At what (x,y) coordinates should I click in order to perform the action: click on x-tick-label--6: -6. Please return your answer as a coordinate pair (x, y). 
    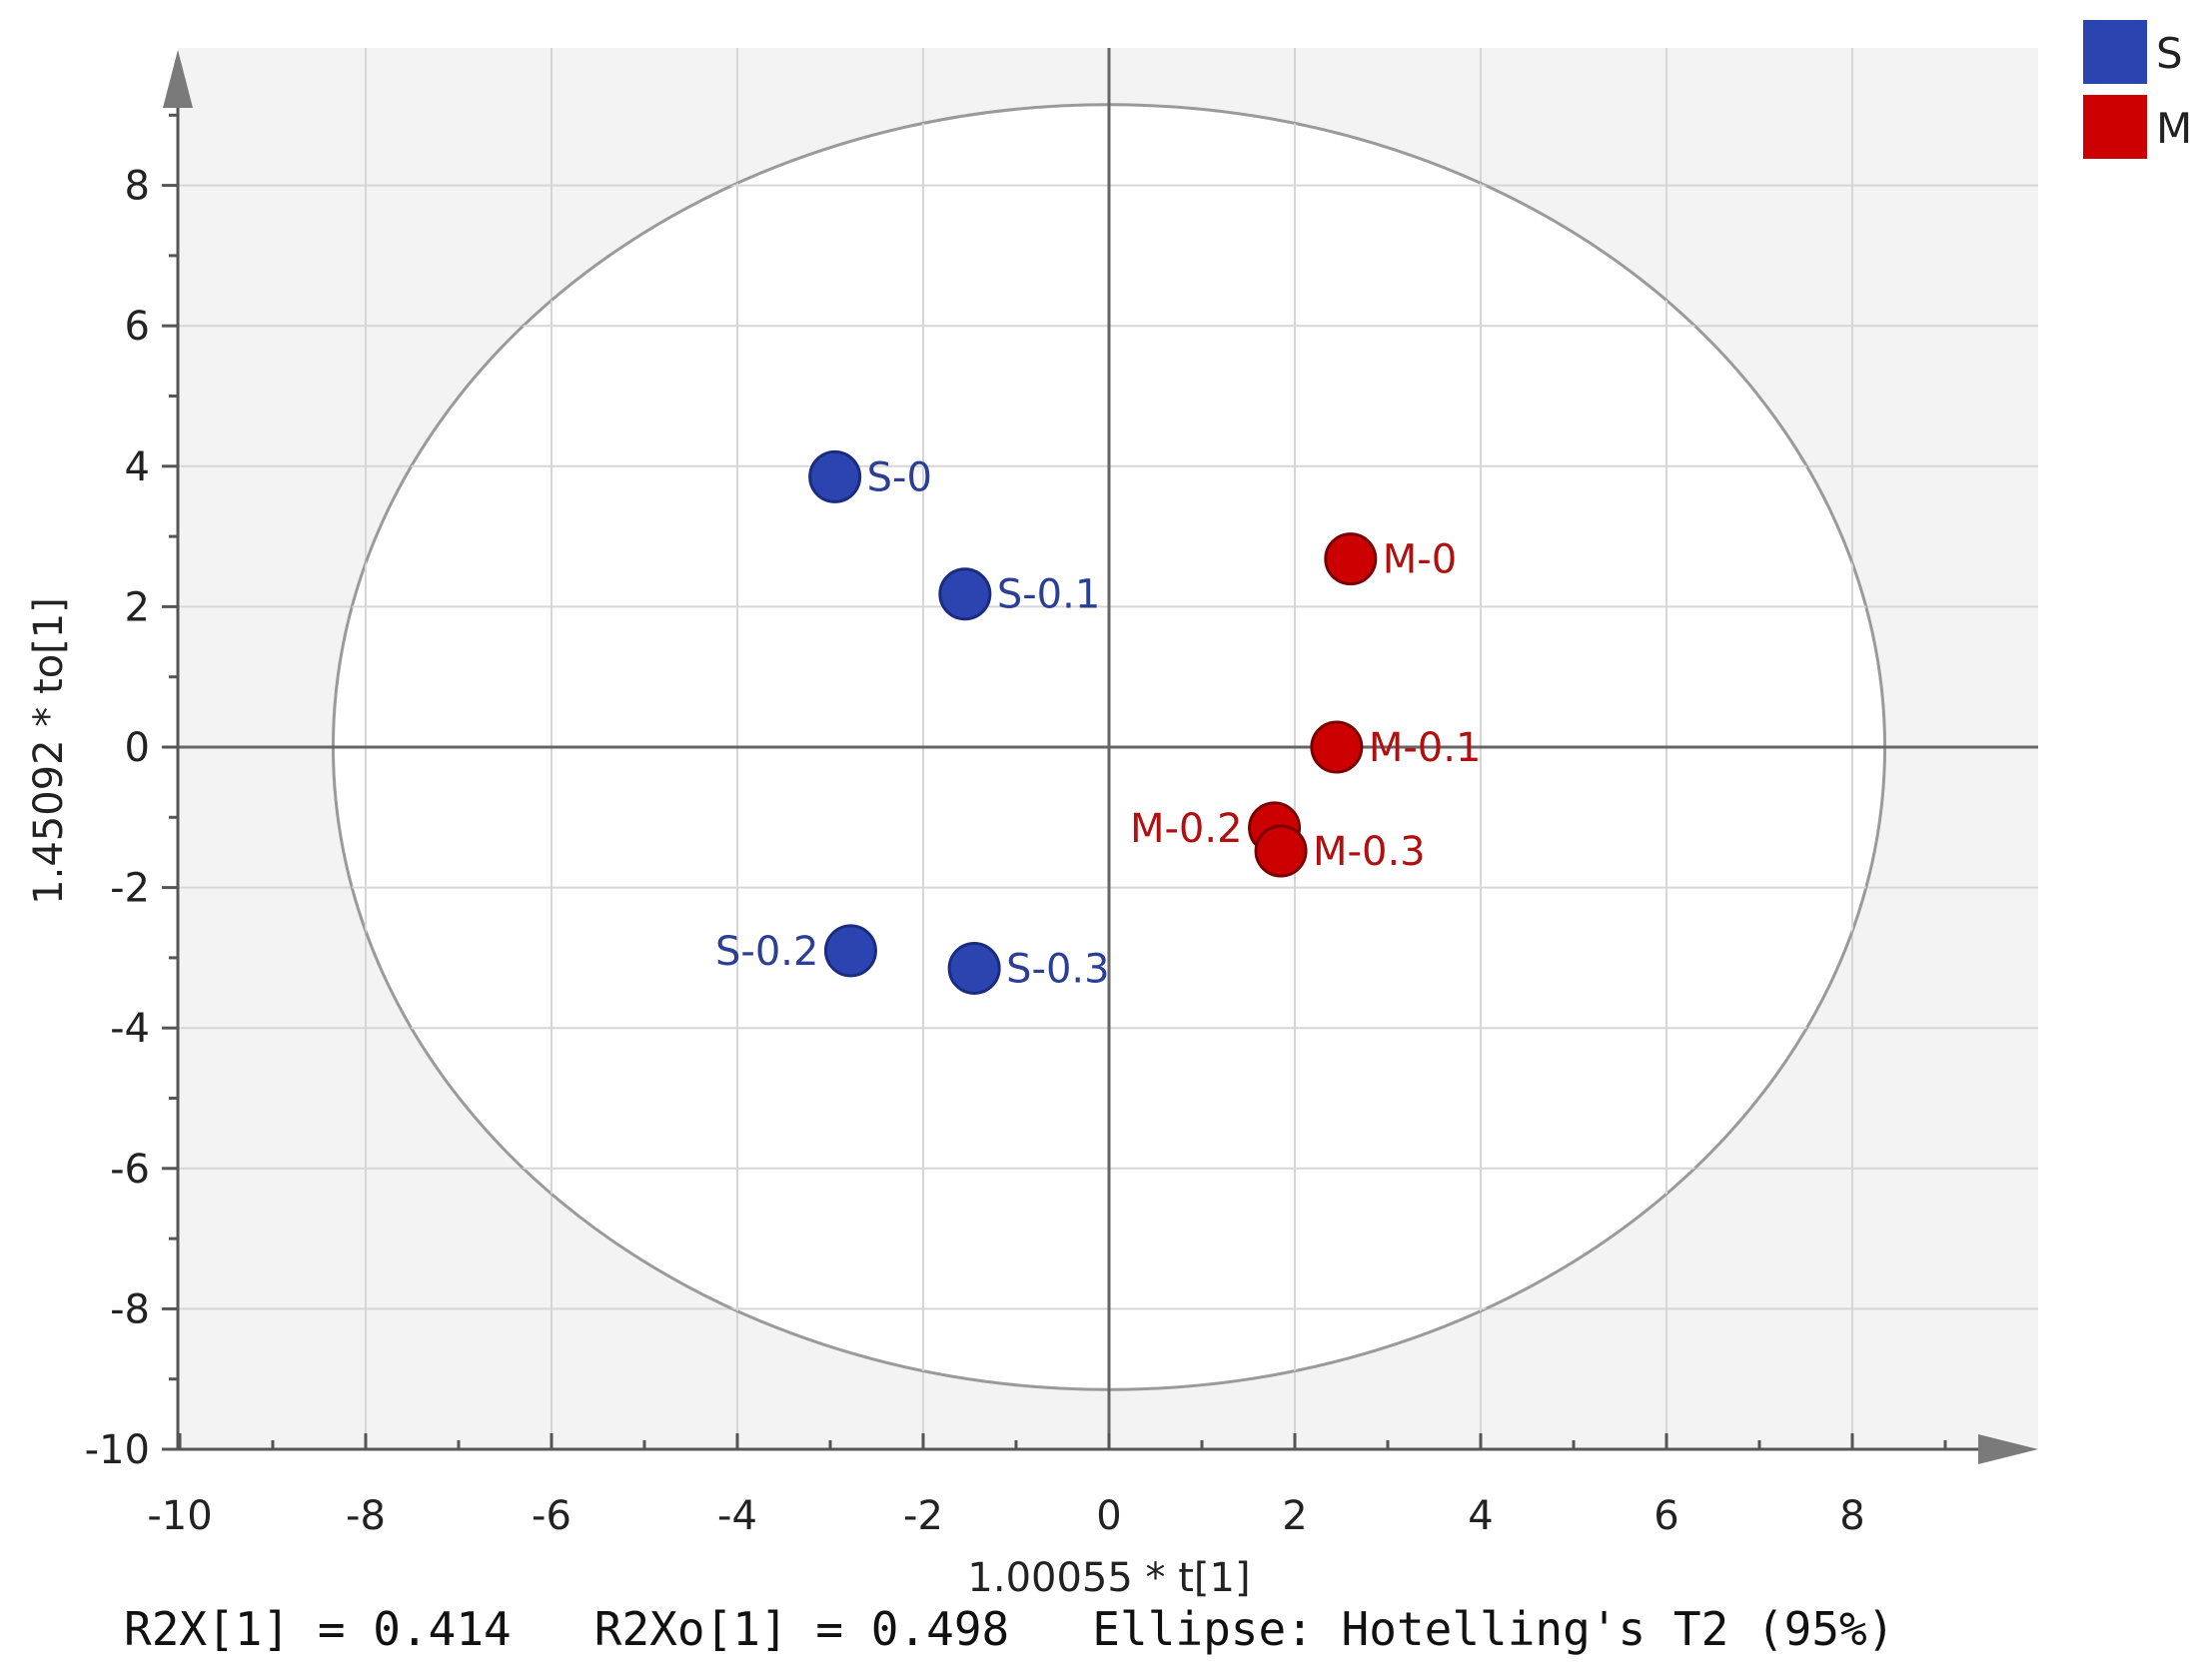
    Looking at the image, I should click on (551, 1516).